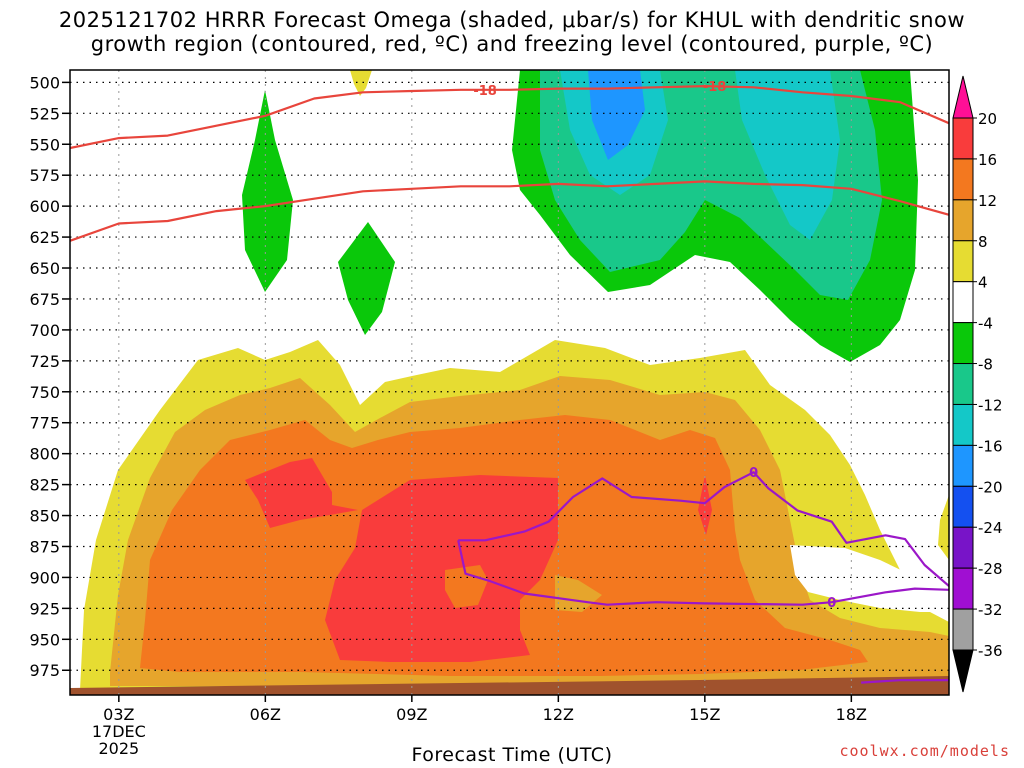  I want to click on x-tick-label: 09Z, so click(411, 714).